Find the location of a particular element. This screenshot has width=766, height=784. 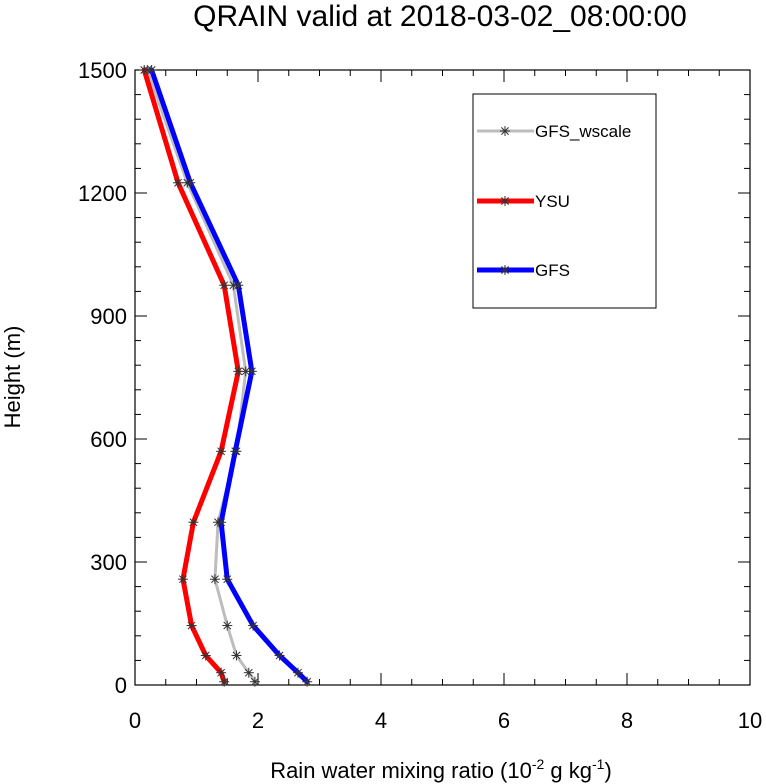

y-tick-label: 300 is located at coordinates (108, 562).